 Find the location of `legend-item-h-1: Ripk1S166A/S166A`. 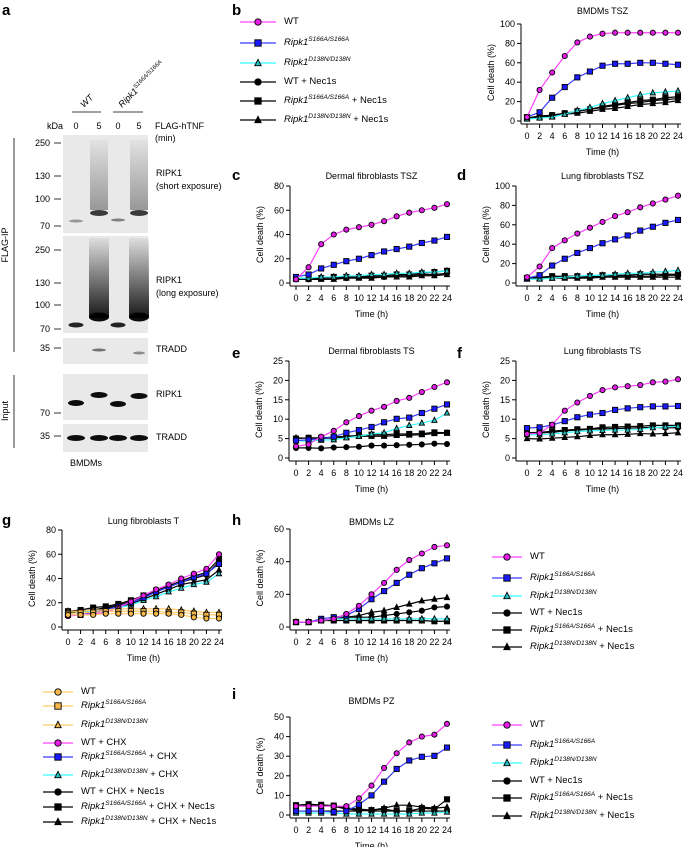

legend-item-h-1: Ripk1S166A/S166A is located at coordinates (563, 577).